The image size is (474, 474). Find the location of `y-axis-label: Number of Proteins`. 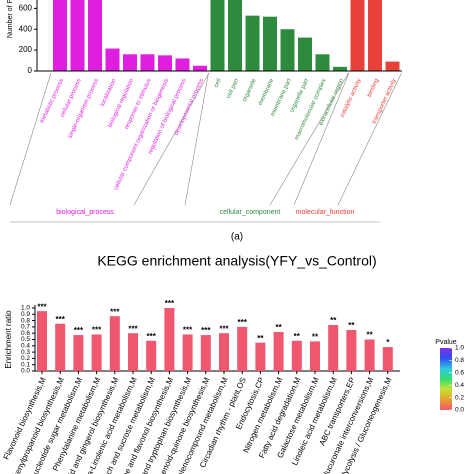

y-axis-label: Number of Proteins is located at coordinates (10, 19).